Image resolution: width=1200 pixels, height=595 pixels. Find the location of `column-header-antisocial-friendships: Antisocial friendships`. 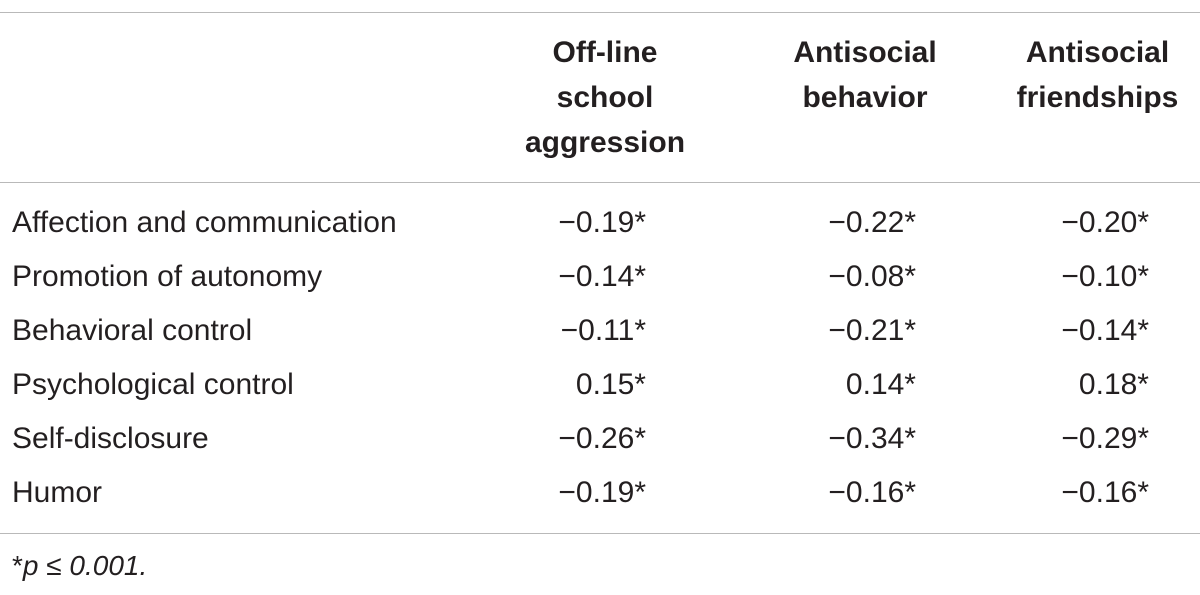

column-header-antisocial-friendships: Antisocial friendships is located at coordinates (1097, 75).